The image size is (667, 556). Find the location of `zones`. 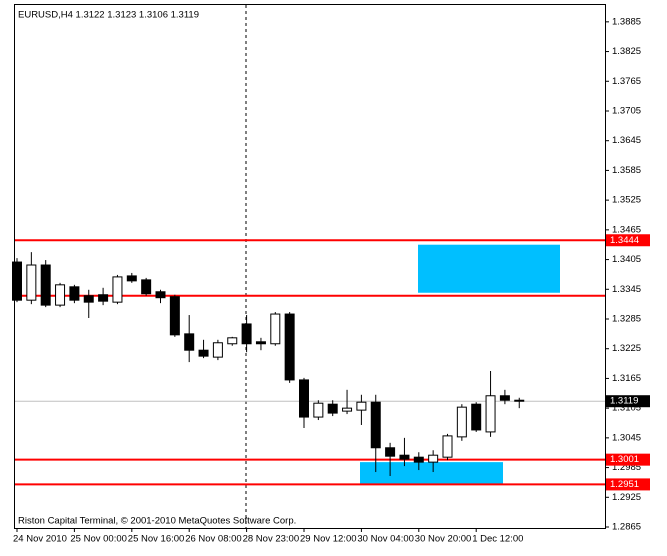

zones is located at coordinates (460, 364).